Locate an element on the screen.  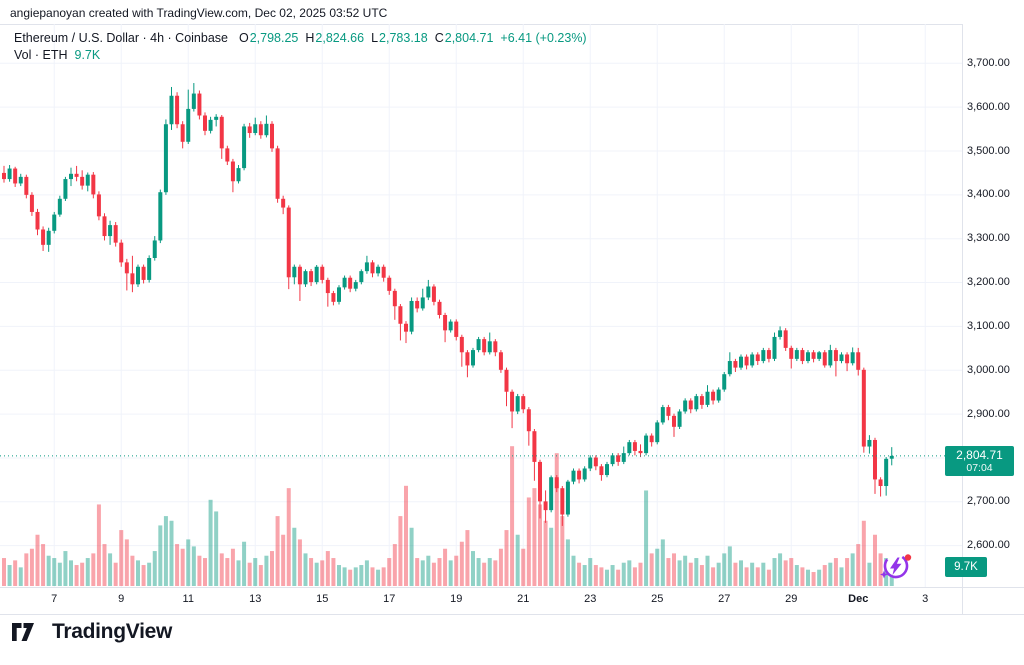
close-pair: C 2,804.71 is located at coordinates (464, 38).